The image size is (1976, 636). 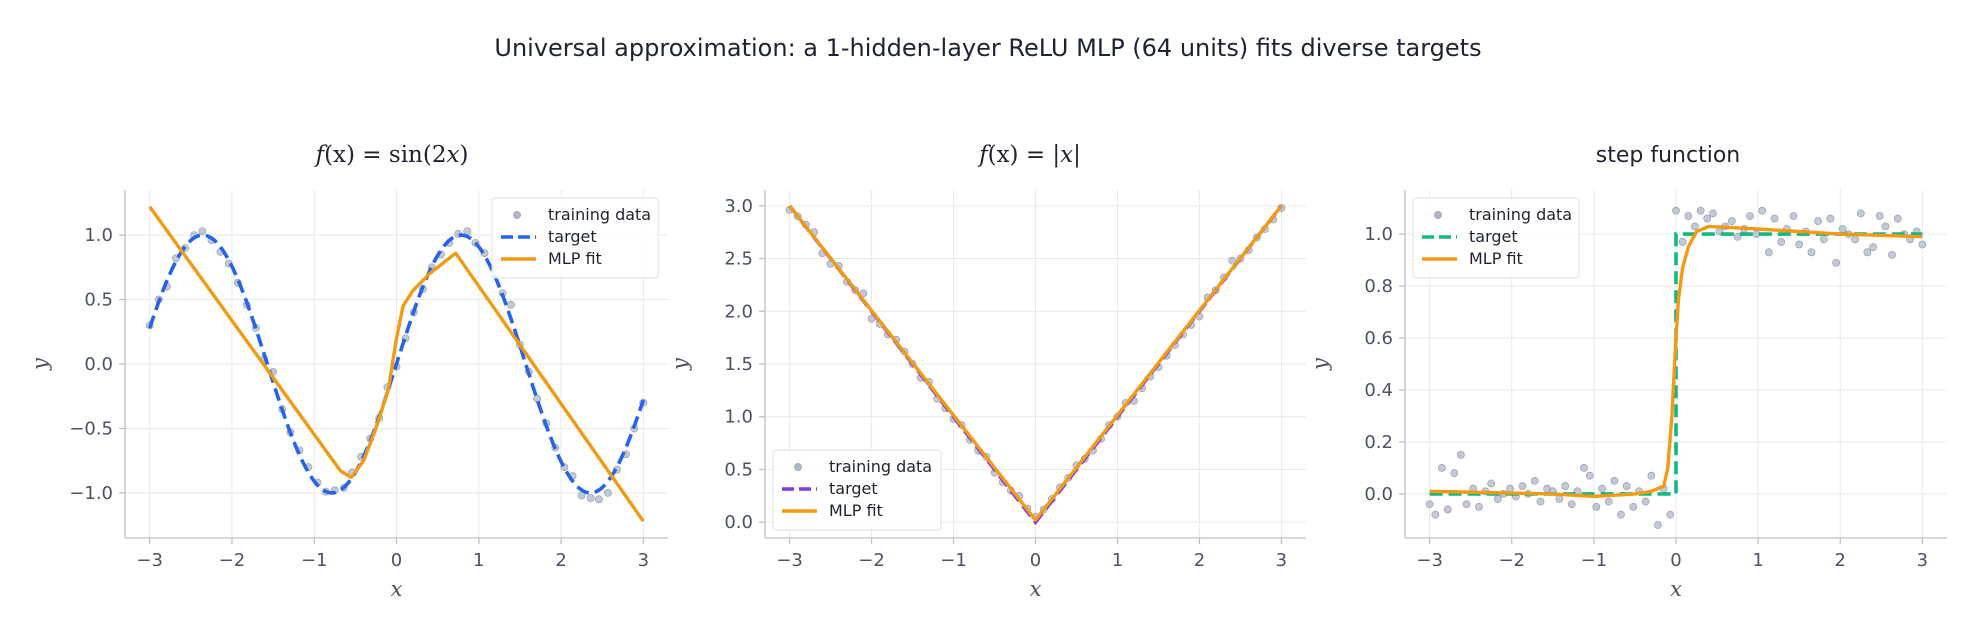 I want to click on y-tick-label: 3.0, so click(x=738, y=206).